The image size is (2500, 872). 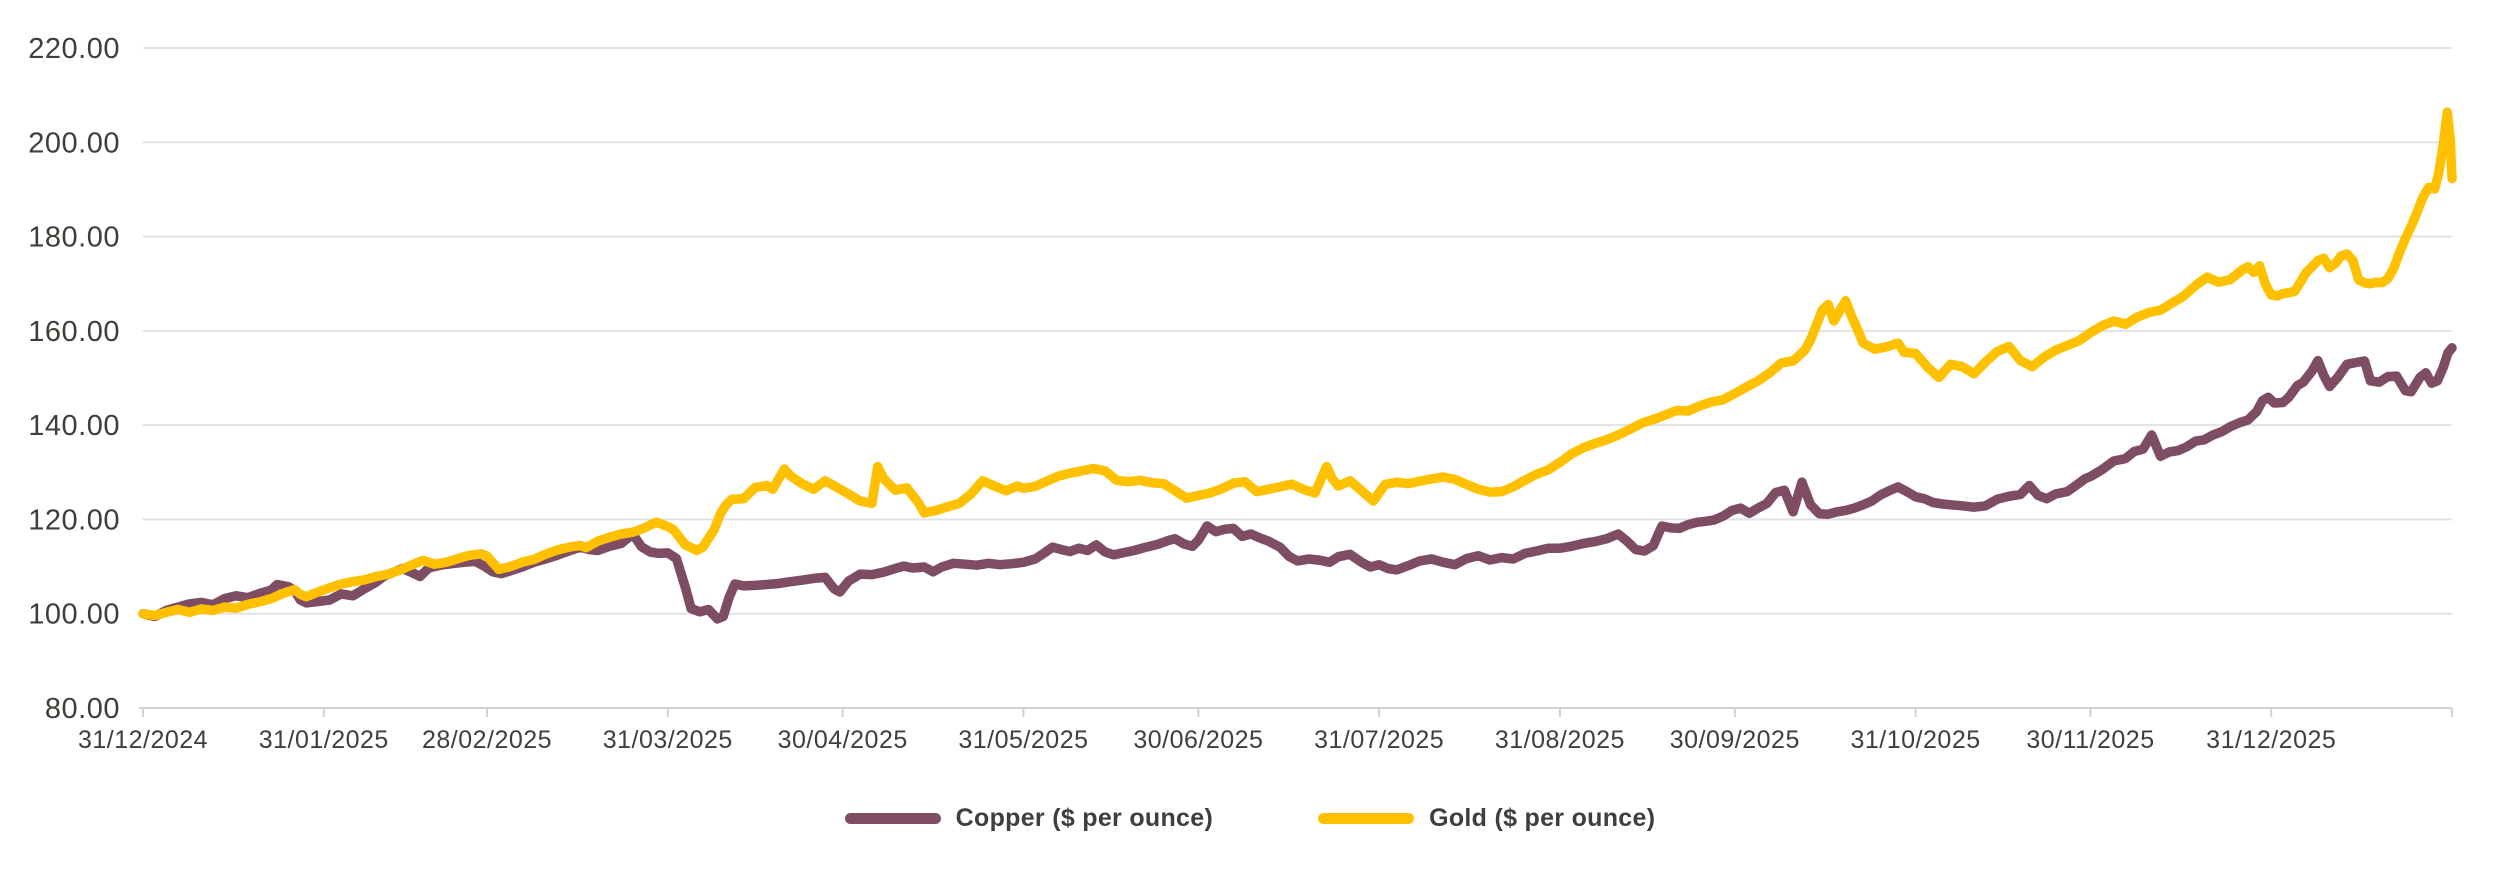 I want to click on y-tick-label: 200.00, so click(x=74, y=143).